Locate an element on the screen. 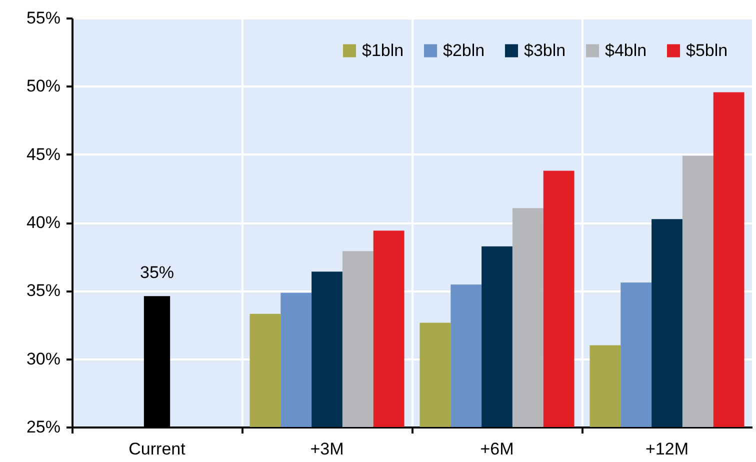  y-tick-label: 25% is located at coordinates (43, 427).